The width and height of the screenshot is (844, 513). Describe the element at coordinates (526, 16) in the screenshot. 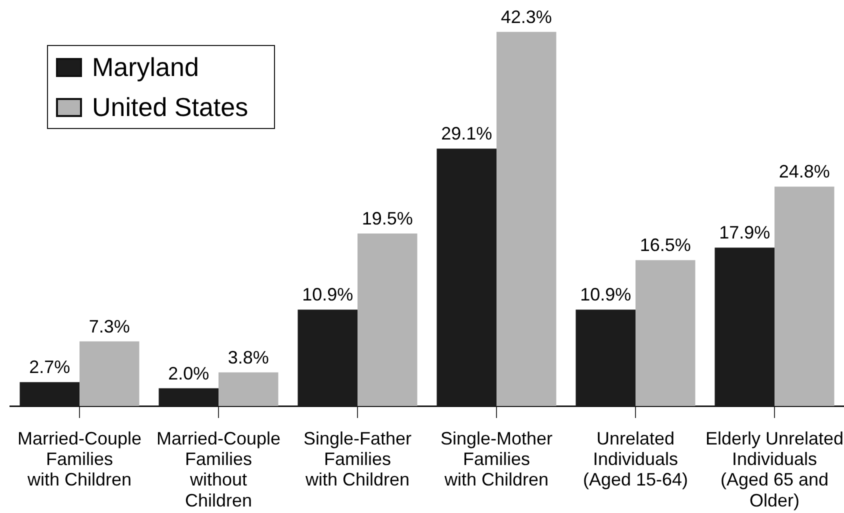

I see `data-label: 42.3%` at that location.